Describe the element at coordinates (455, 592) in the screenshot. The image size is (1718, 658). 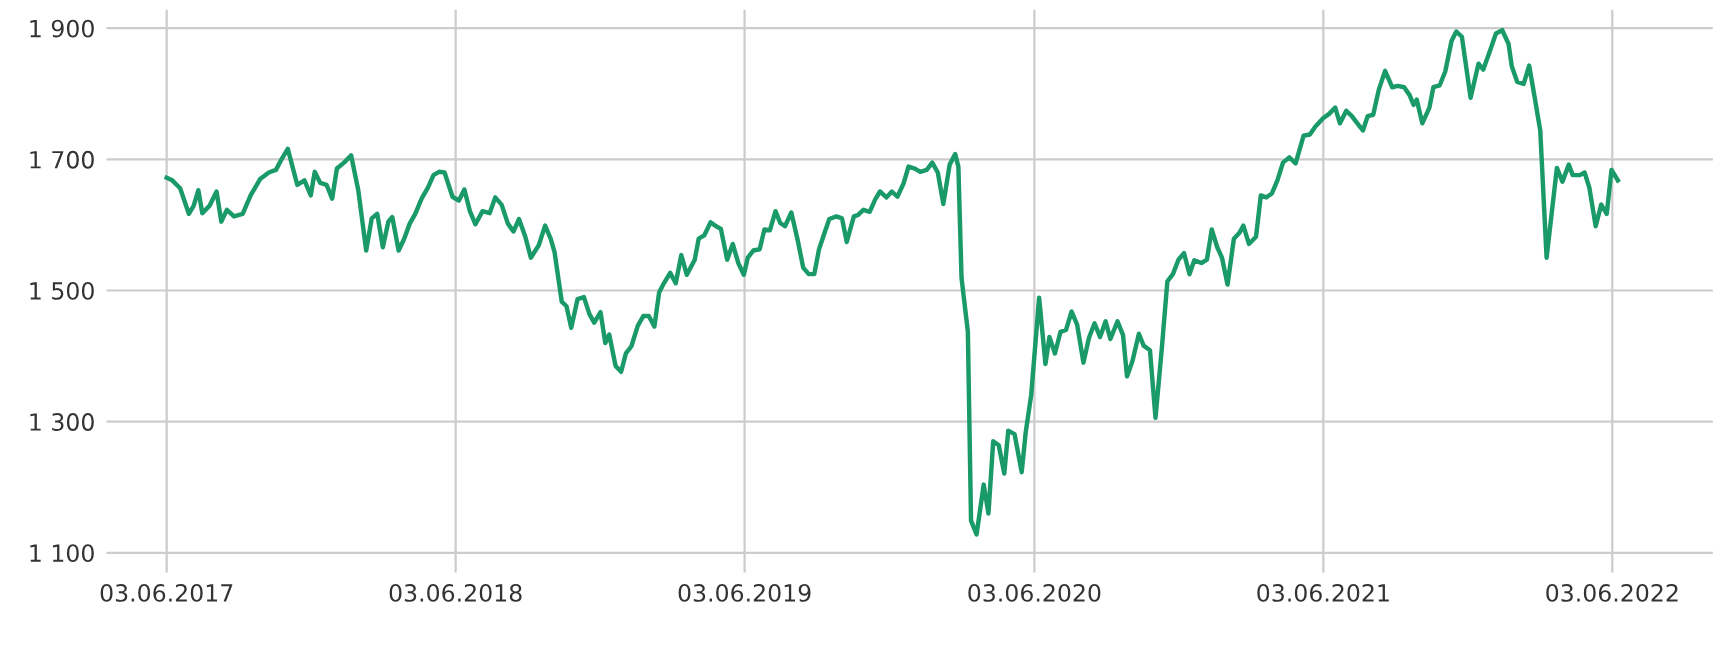
I see `x-tick-label: 03.06.2018` at that location.